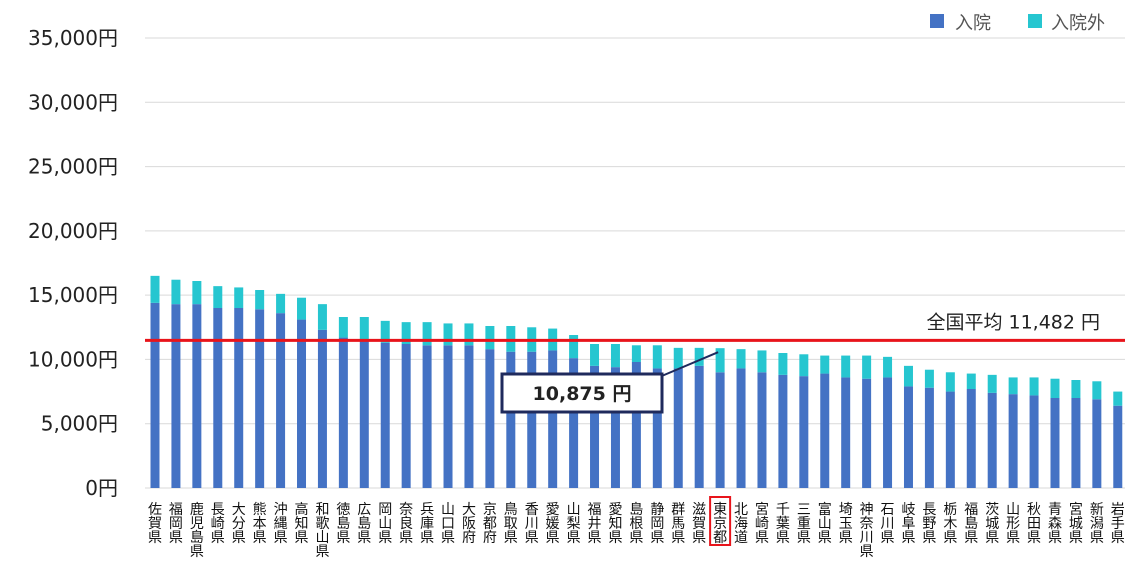 The image size is (1130, 576). Describe the element at coordinates (197, 530) in the screenshot. I see `category-label-text: 鹿児島県` at that location.